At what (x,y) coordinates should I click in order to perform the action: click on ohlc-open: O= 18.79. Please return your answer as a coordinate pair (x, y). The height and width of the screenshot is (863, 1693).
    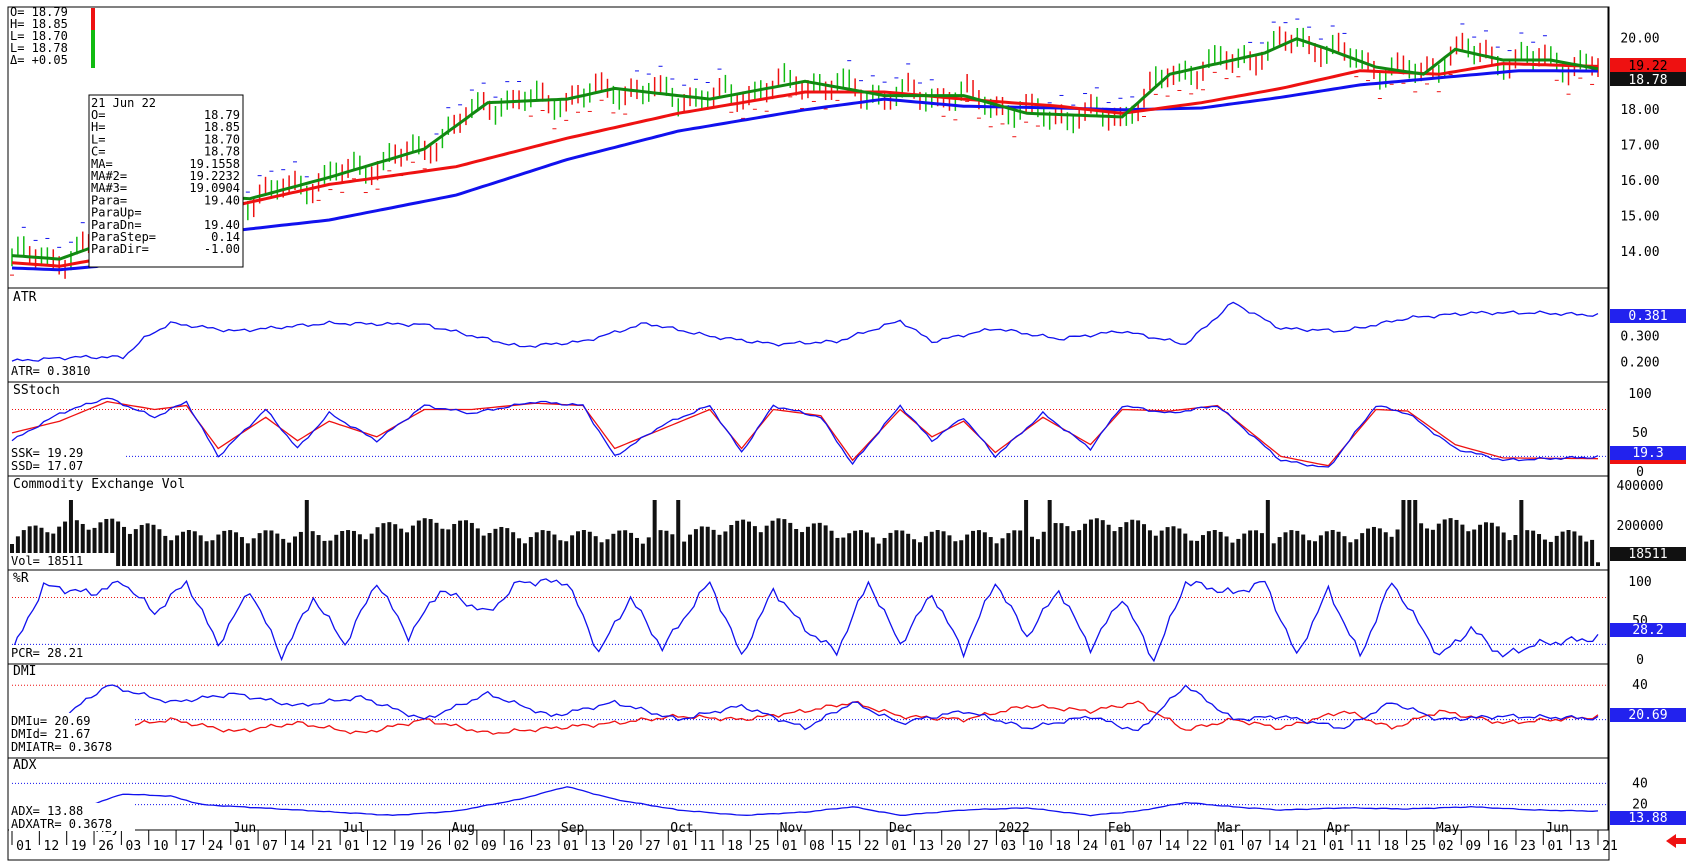
    Looking at the image, I should click on (39, 12).